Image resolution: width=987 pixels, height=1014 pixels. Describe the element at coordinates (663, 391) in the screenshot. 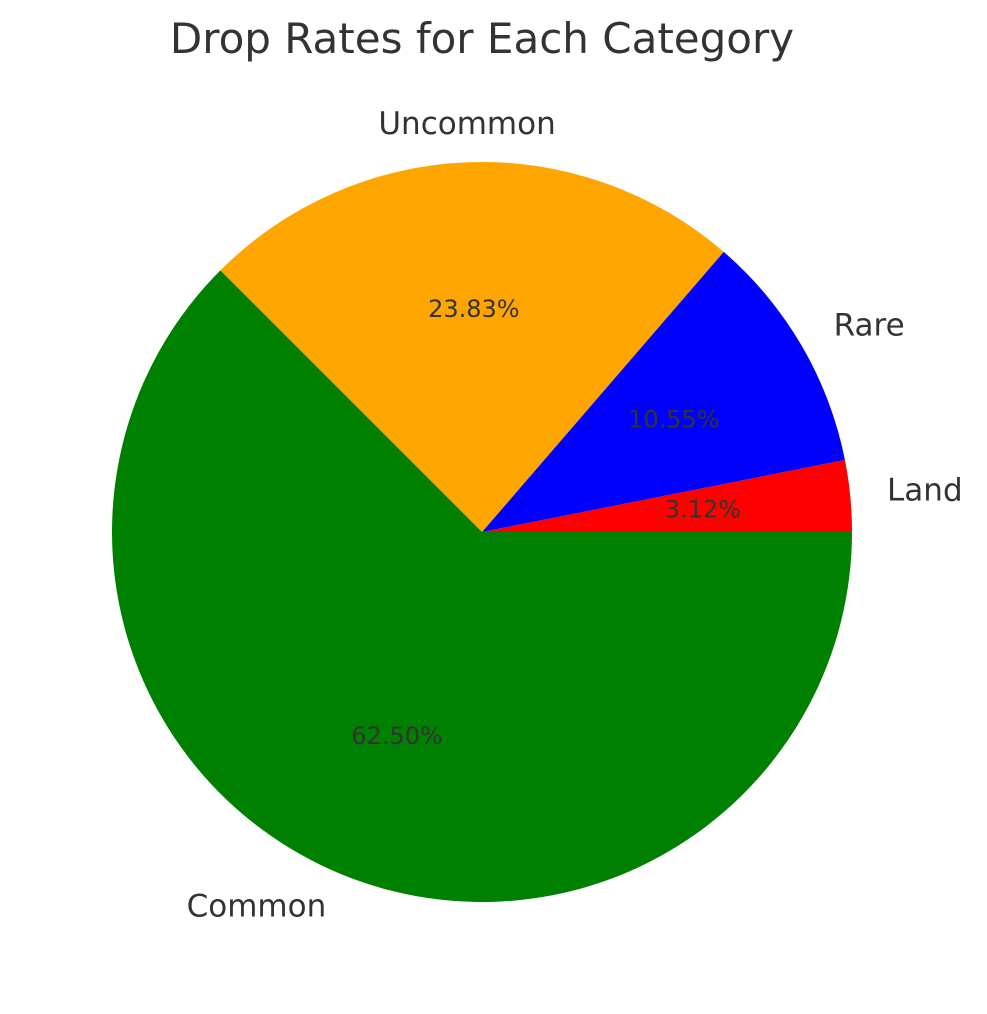

I see `pie-slice-rare` at that location.